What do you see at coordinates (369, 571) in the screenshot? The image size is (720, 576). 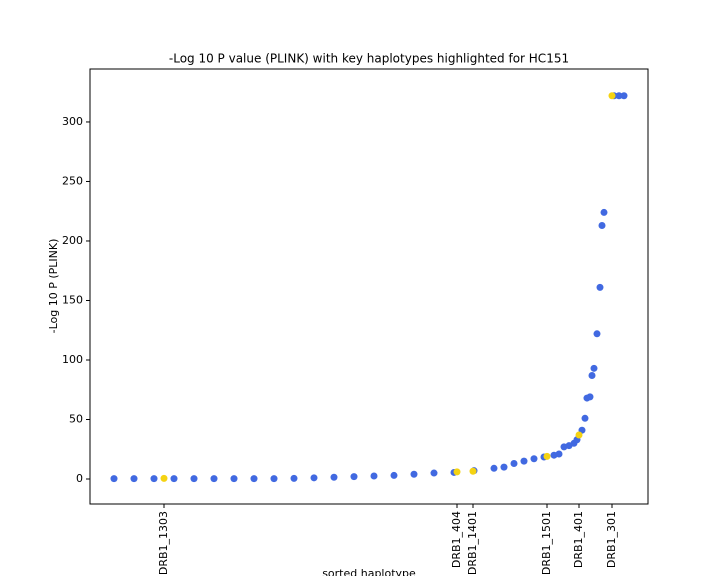 I see `x-axis-label: sorted haplotype` at bounding box center [369, 571].